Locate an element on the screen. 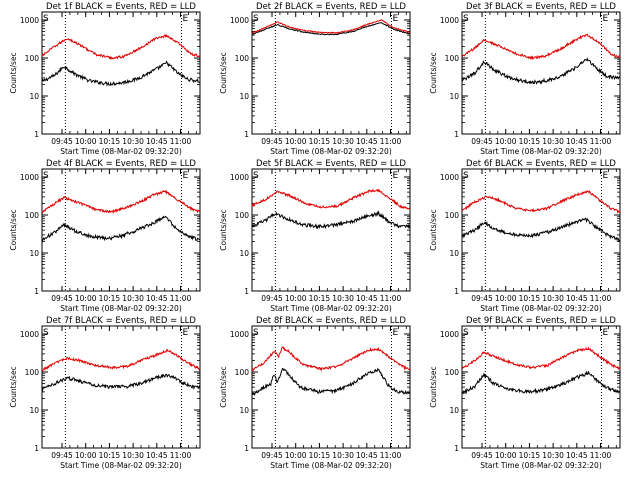  panel-title: Det 1f BLACK = Events, RED = LLD is located at coordinates (121, 7).